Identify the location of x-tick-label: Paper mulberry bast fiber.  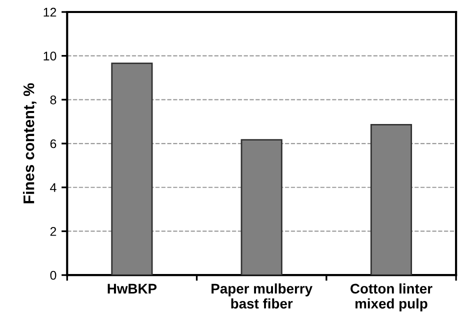
(262, 296).